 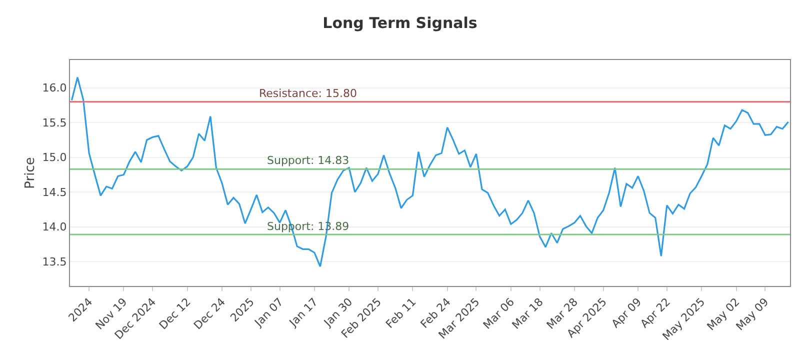 I want to click on y-tick-label: 14.5, so click(x=54, y=192).